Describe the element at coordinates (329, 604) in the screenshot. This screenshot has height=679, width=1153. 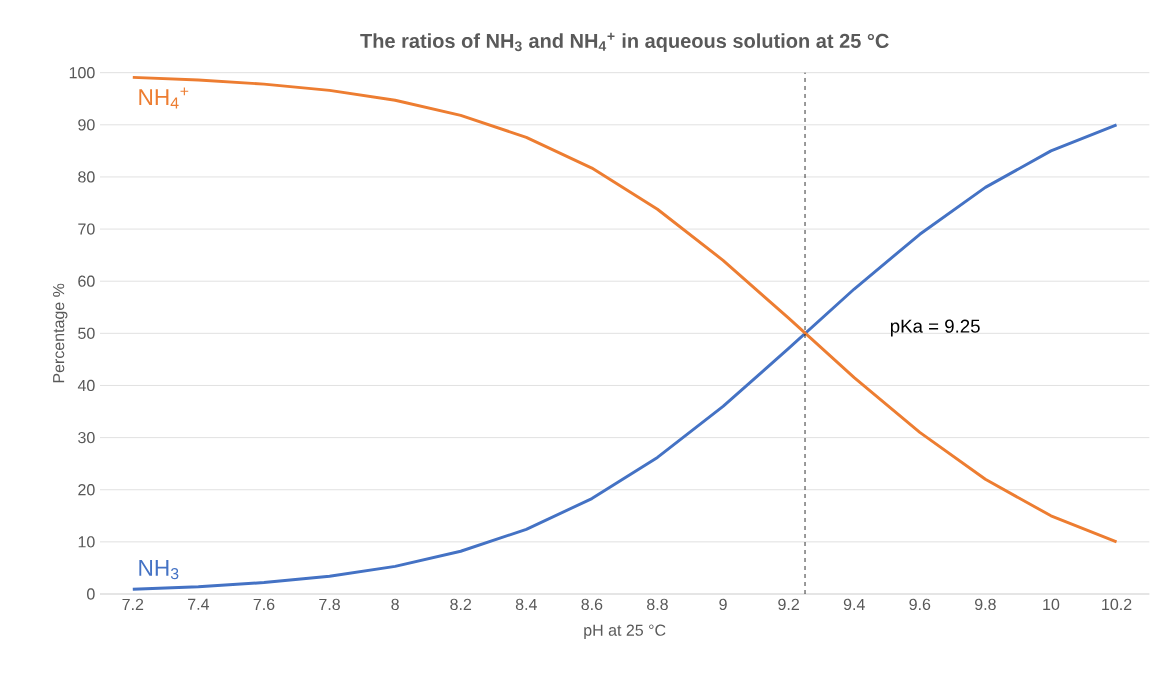
I see `x-tick-label: 7.8` at that location.